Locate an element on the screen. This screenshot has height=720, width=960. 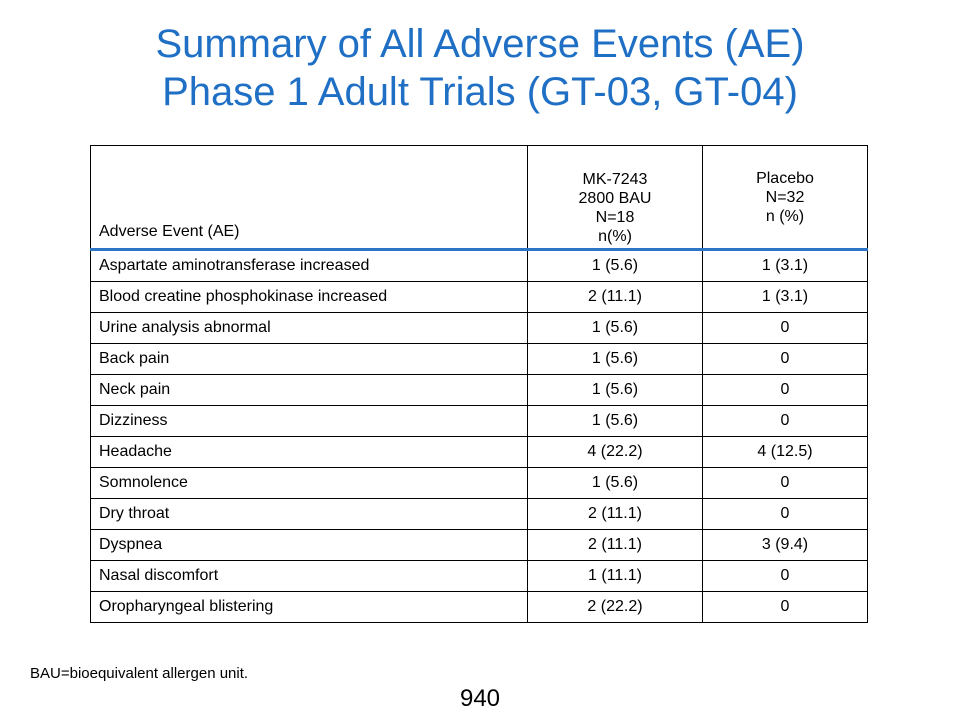
table-row: Back pain 1 (5.6) 0 is located at coordinates (479, 359).